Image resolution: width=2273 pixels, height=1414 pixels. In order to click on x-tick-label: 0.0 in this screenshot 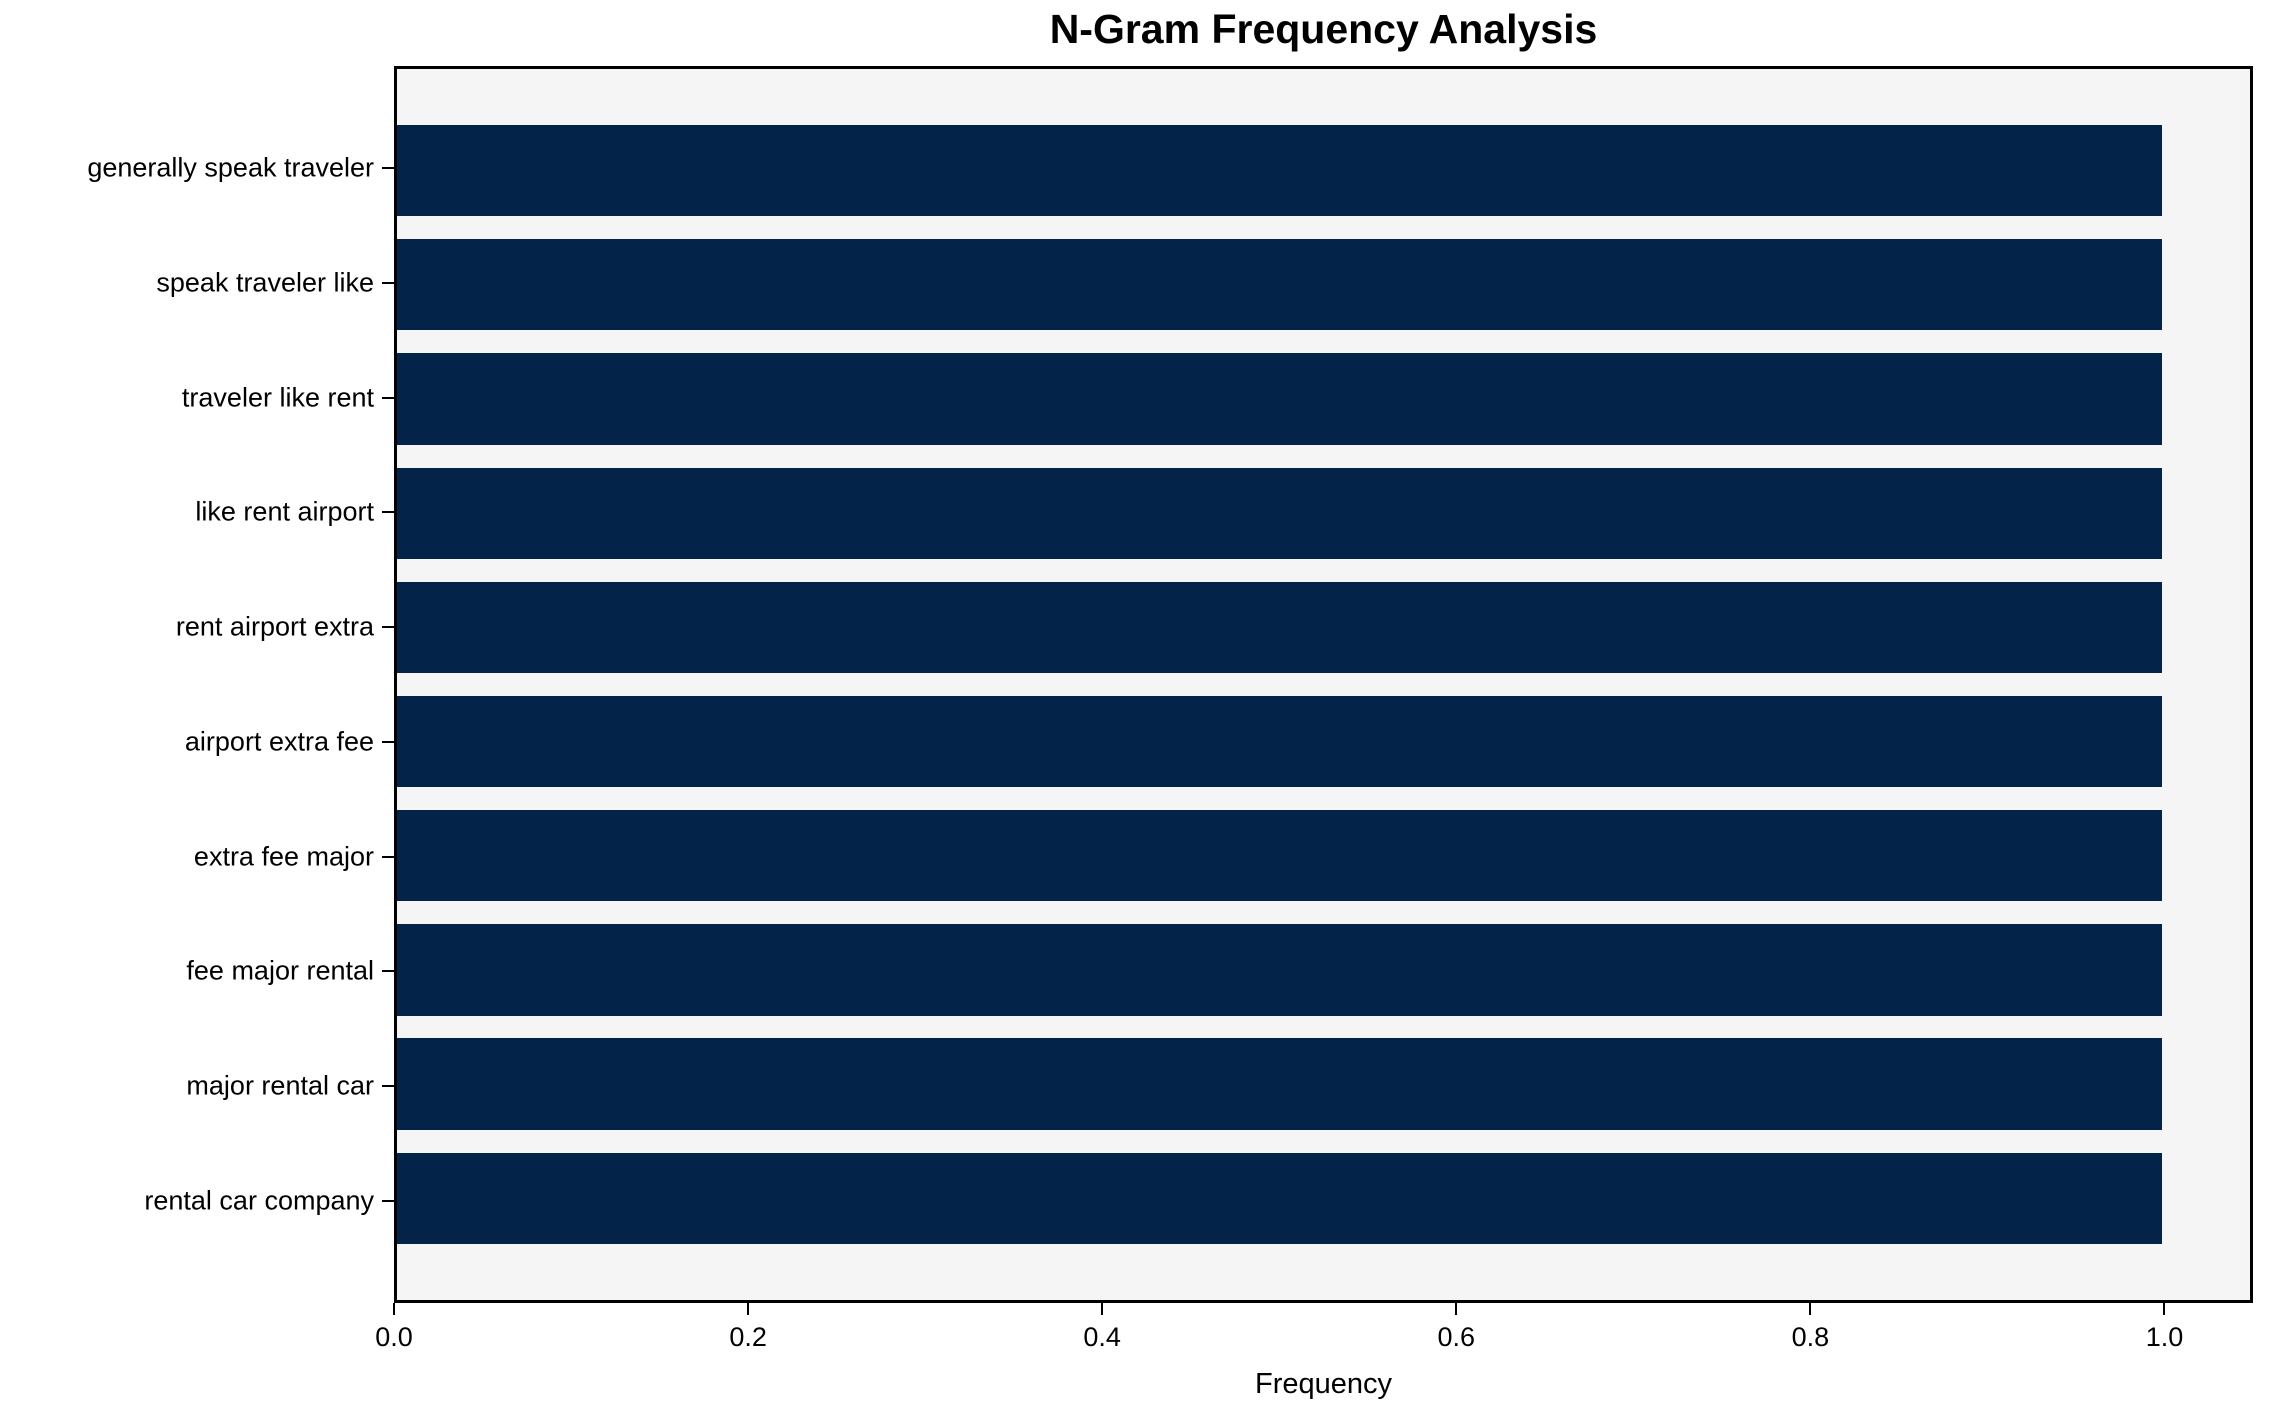, I will do `click(394, 1337)`.